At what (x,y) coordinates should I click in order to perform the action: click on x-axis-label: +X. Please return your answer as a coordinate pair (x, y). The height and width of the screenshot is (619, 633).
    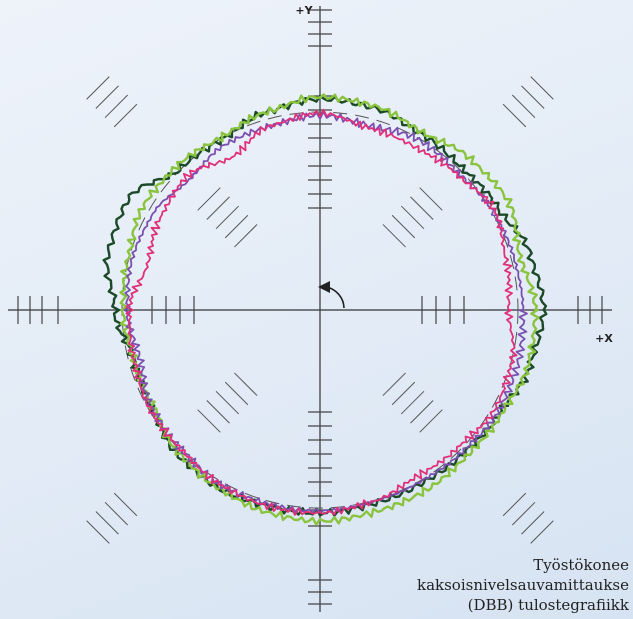
    Looking at the image, I should click on (604, 338).